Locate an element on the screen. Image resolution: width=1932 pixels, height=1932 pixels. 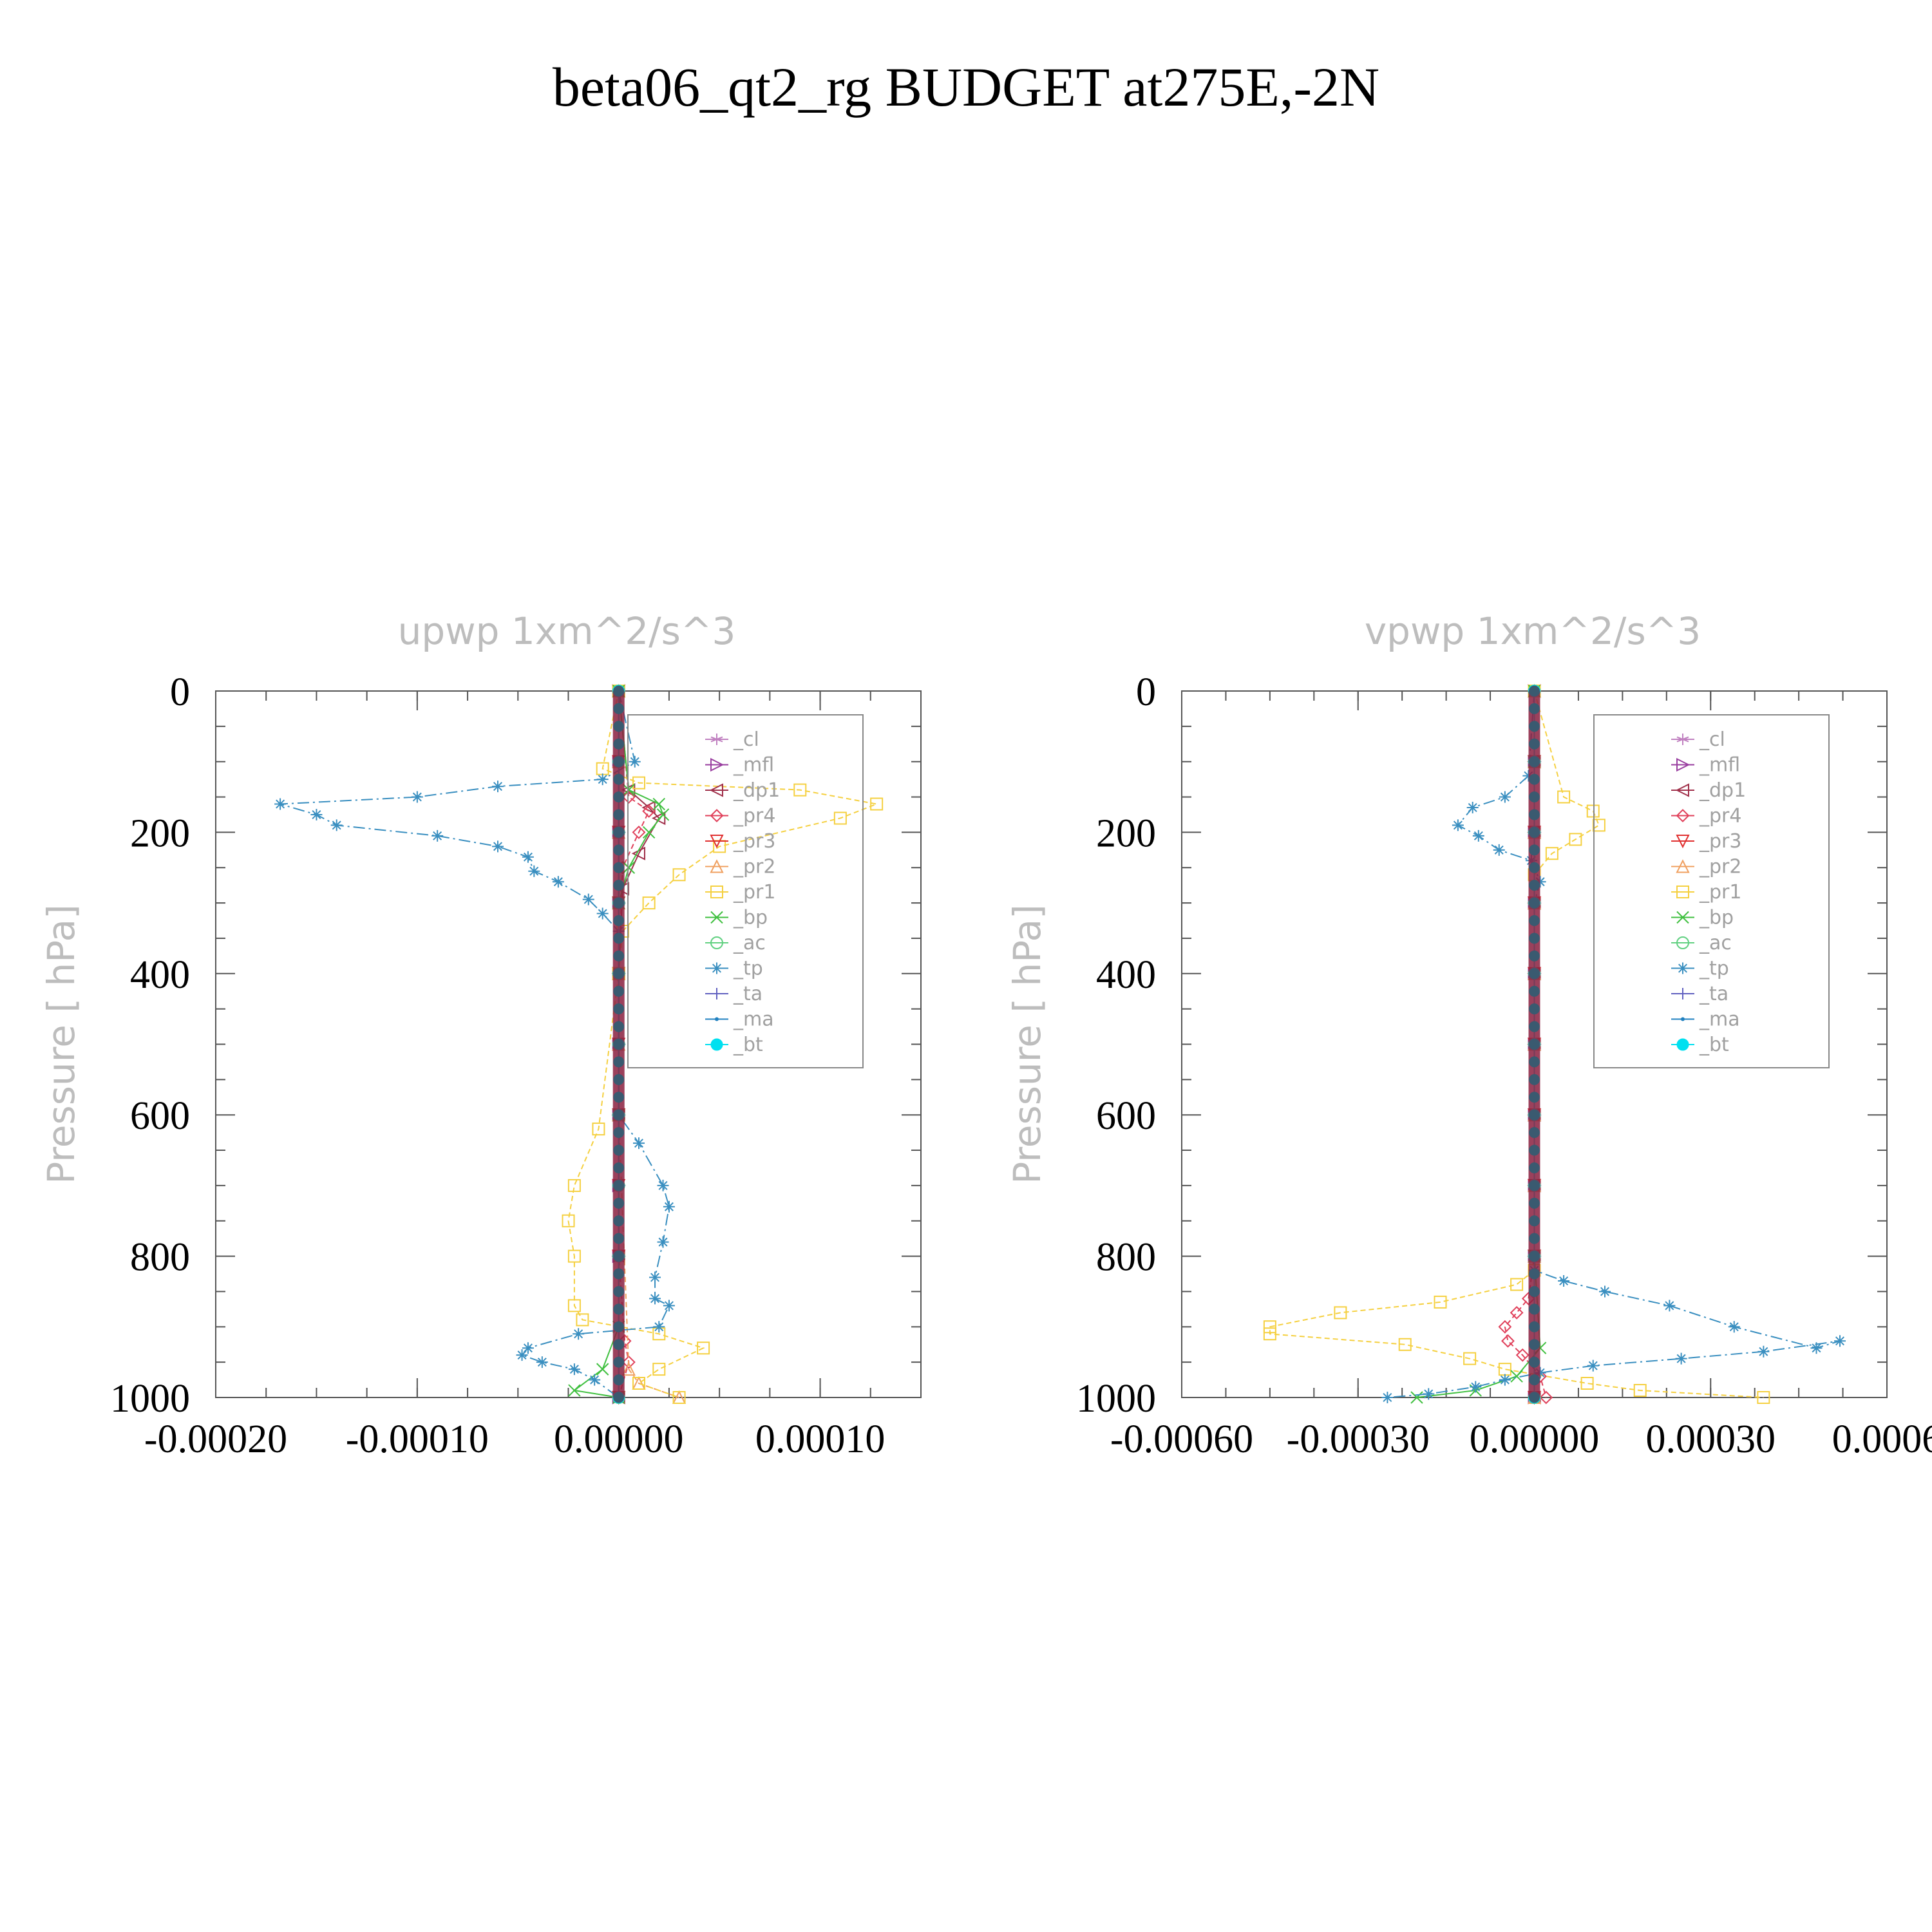
y-tick-label: 800 is located at coordinates (1126, 1258).